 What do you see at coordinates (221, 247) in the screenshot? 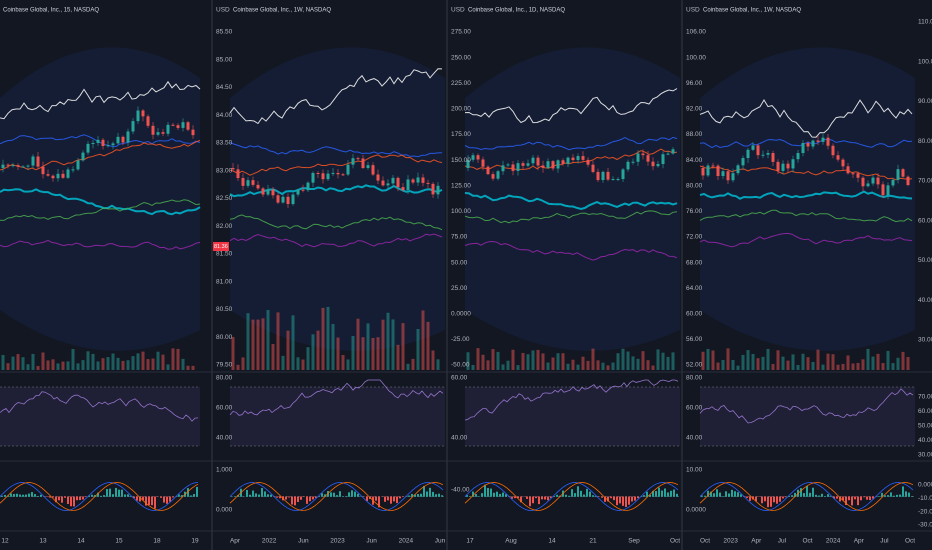
I see `price-tag-label: 81.36` at bounding box center [221, 247].